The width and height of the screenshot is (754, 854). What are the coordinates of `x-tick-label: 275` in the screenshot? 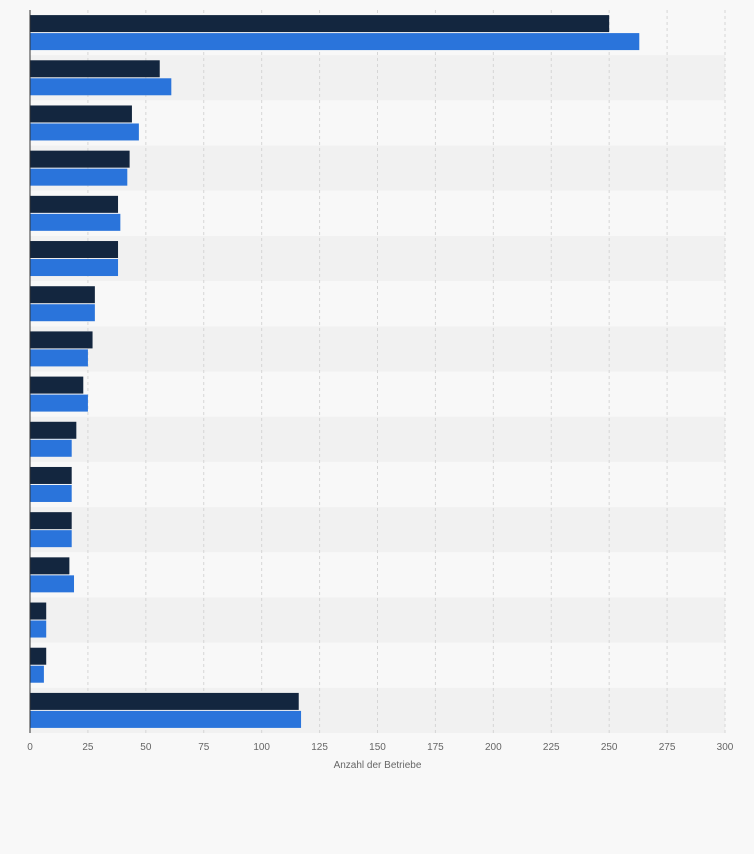 It's located at (667, 747).